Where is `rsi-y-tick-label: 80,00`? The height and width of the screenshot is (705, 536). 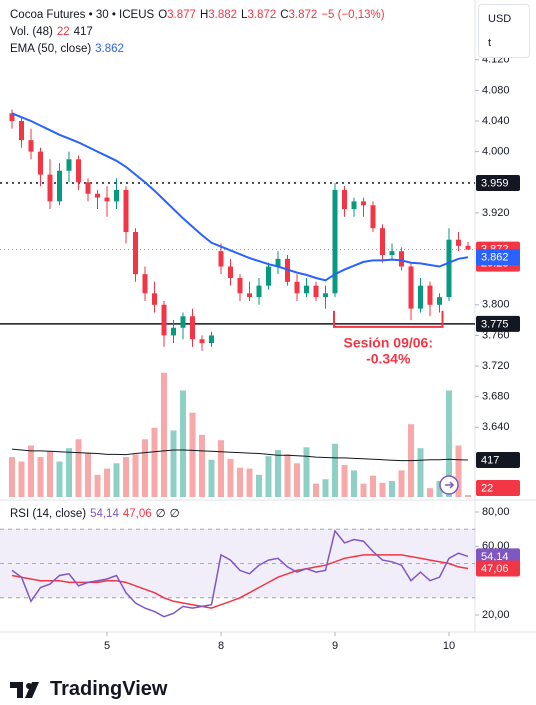 rsi-y-tick-label: 80,00 is located at coordinates (496, 512).